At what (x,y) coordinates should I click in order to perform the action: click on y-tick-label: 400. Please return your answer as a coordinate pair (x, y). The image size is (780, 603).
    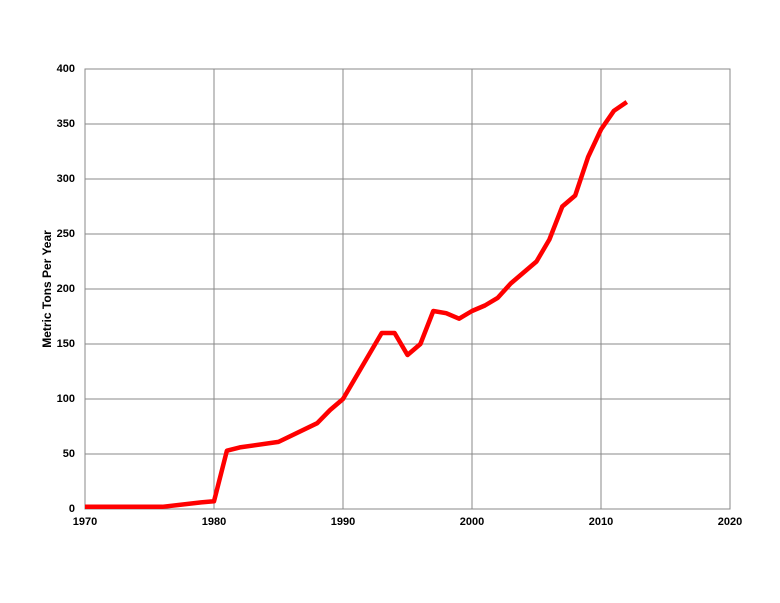
    Looking at the image, I should click on (66, 69).